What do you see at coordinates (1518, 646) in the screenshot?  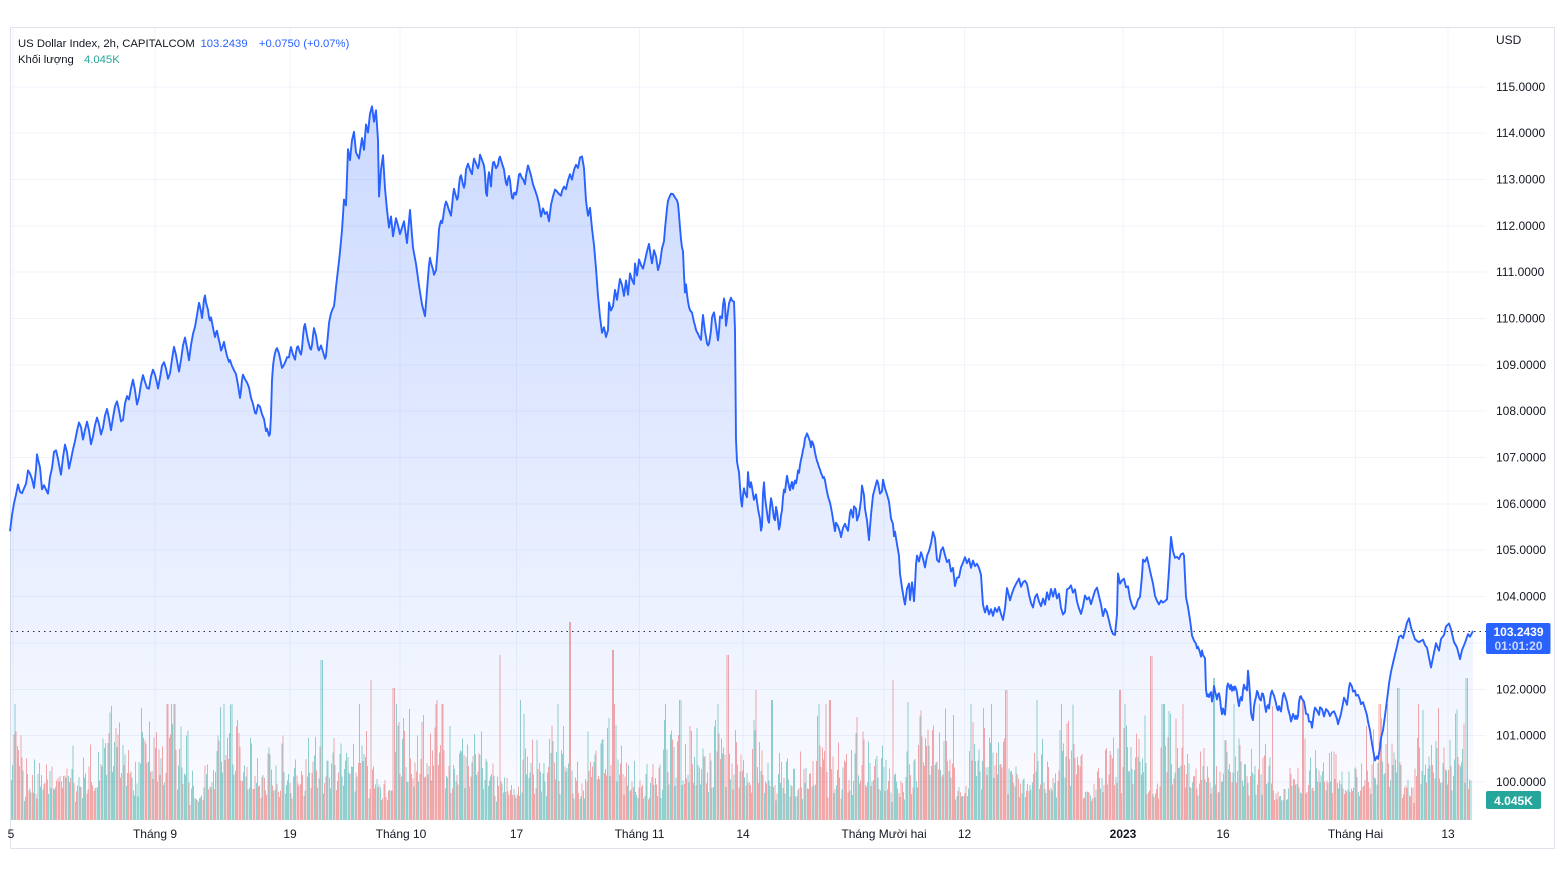 I see `svg-text: 01:01:20` at bounding box center [1518, 646].